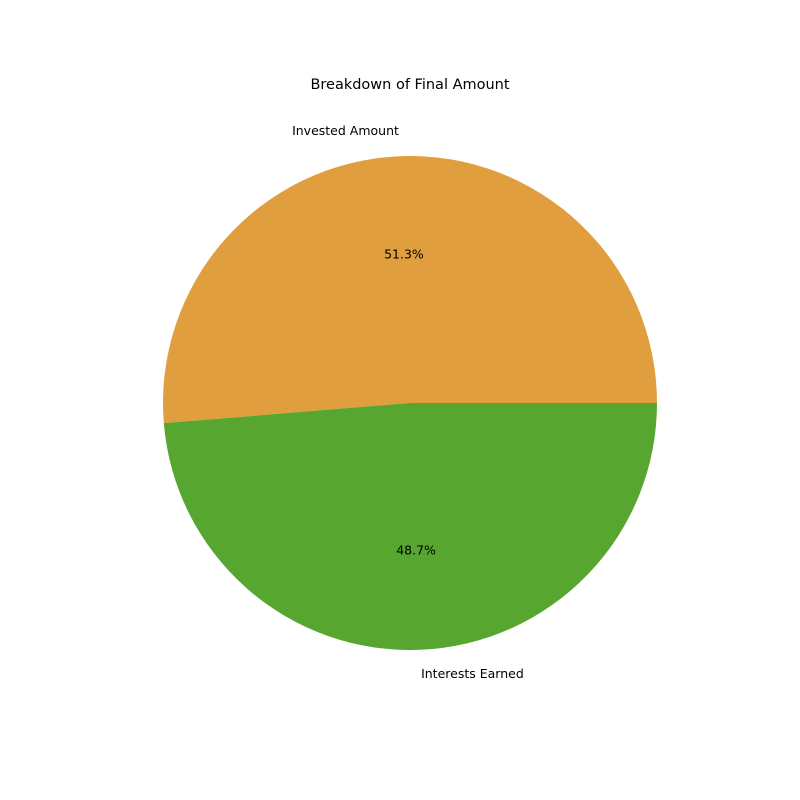  Describe the element at coordinates (416, 550) in the screenshot. I see `slice-percentage-2: 48.7%` at that location.